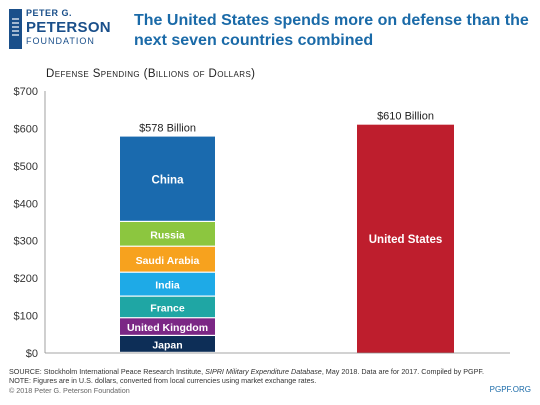 The image size is (540, 405). Describe the element at coordinates (510, 389) in the screenshot. I see `site-link: PGPF.ORG` at that location.